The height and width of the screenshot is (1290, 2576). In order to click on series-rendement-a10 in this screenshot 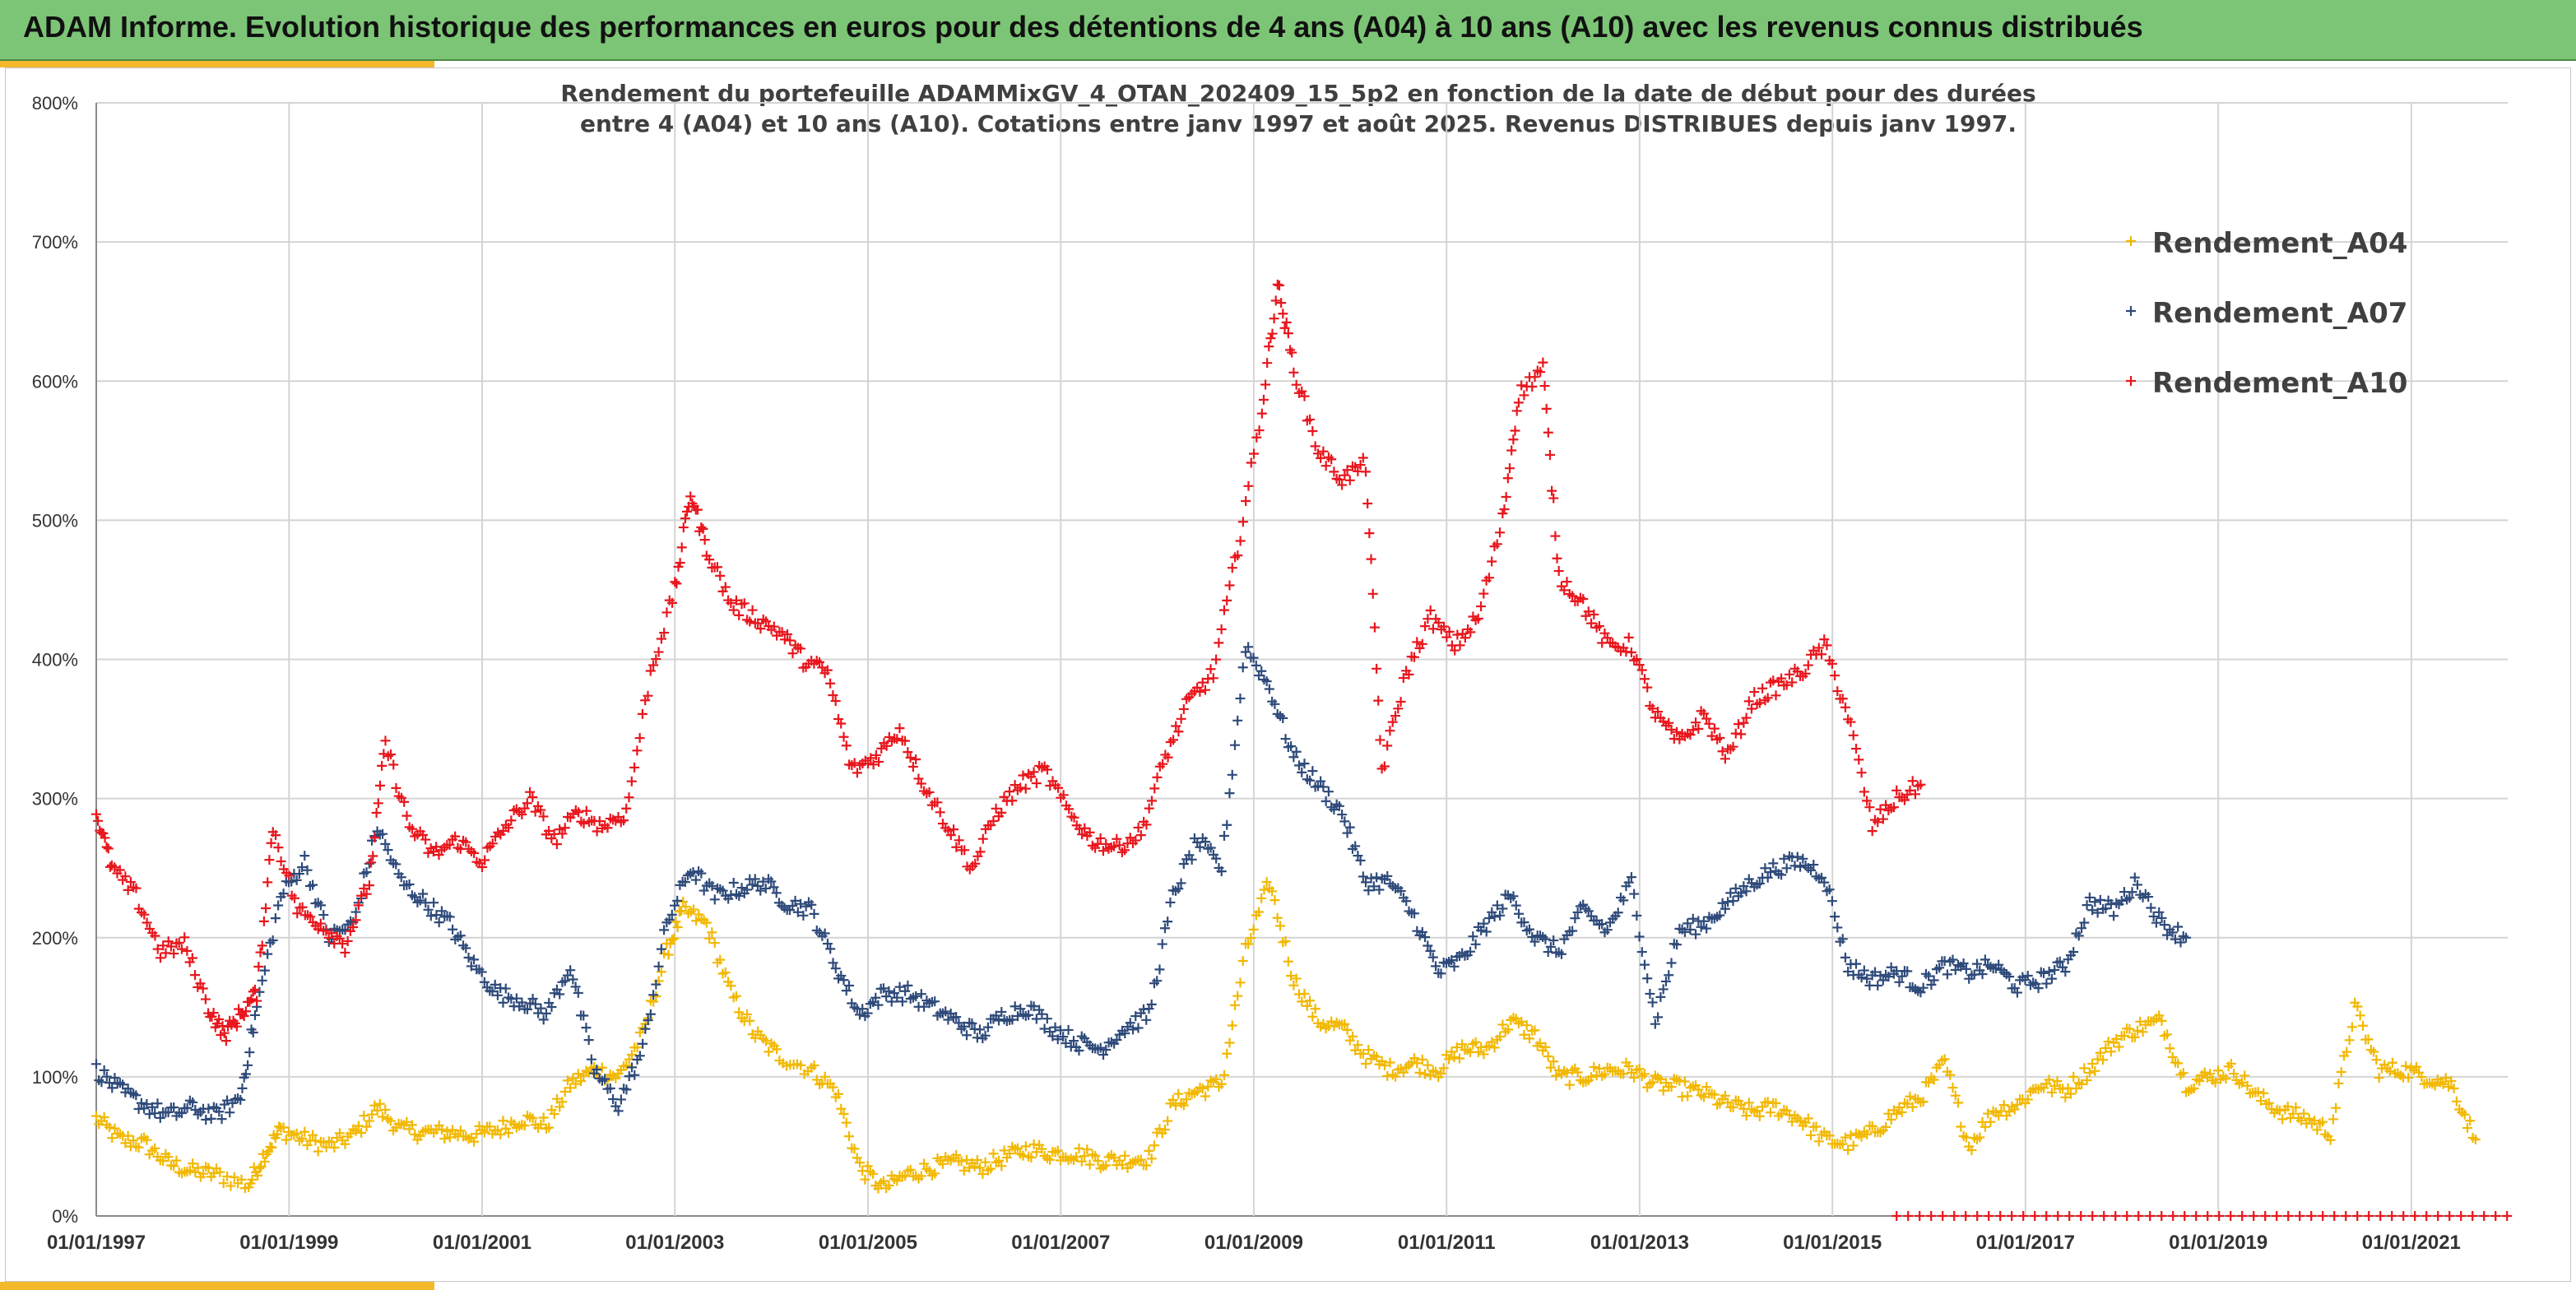, I will do `click(2202, 1216)`.